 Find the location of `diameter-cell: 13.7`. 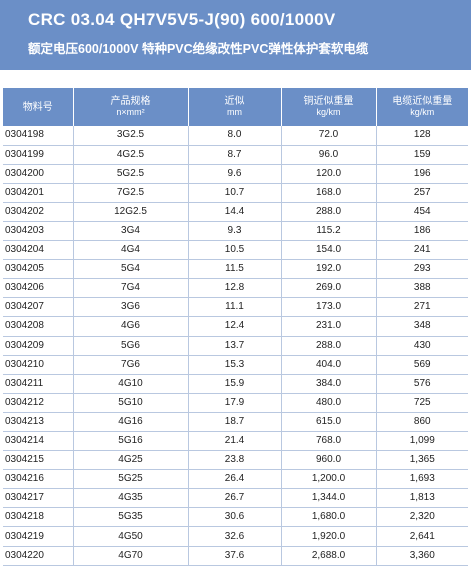

diameter-cell: 13.7 is located at coordinates (235, 346).